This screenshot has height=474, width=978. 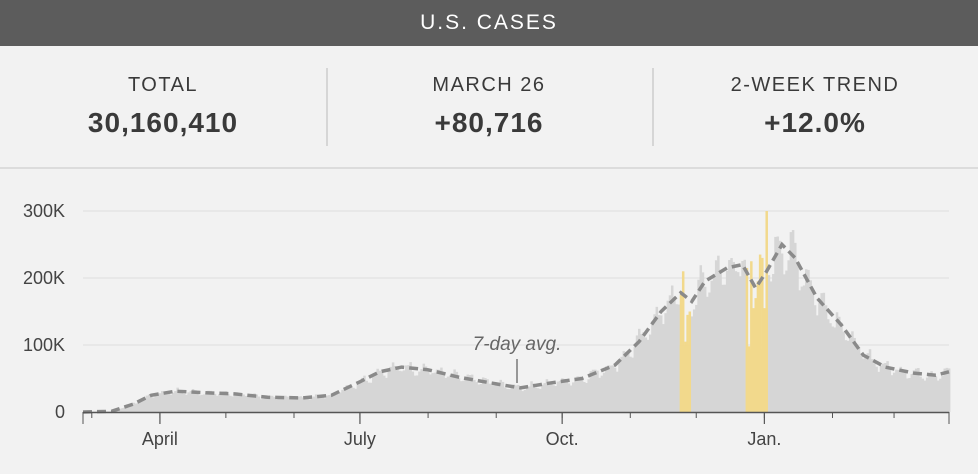 What do you see at coordinates (44, 345) in the screenshot?
I see `y-tick-label: 100K` at bounding box center [44, 345].